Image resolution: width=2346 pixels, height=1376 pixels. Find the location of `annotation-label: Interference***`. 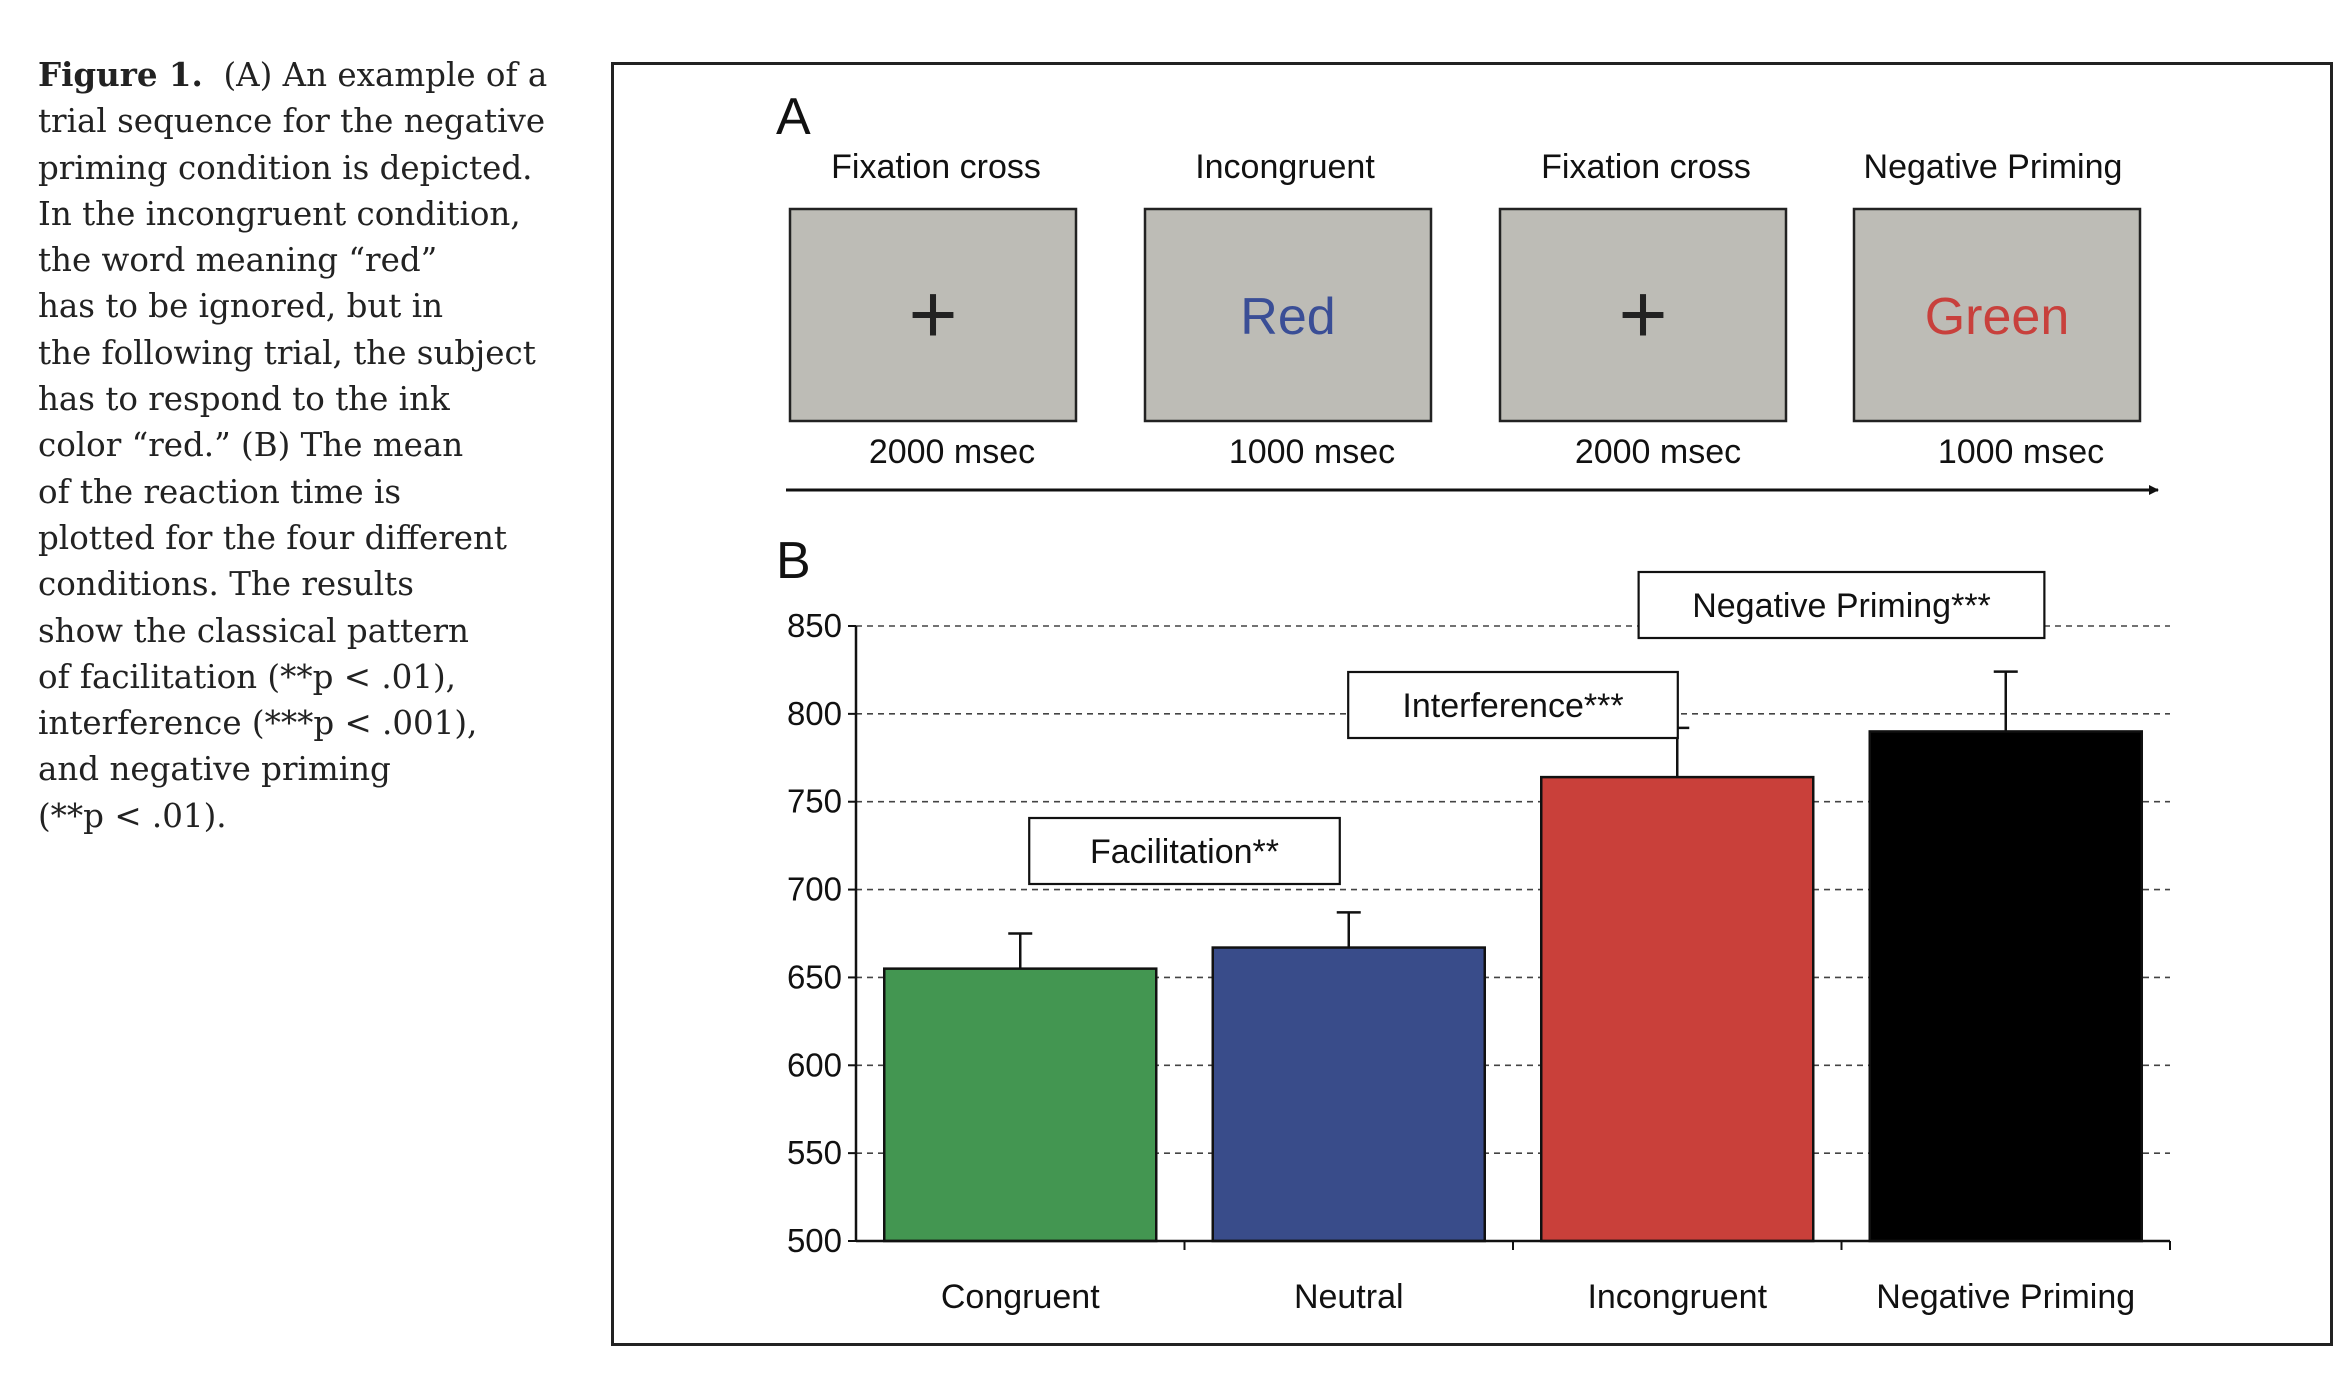

annotation-label: Interference*** is located at coordinates (1512, 706).